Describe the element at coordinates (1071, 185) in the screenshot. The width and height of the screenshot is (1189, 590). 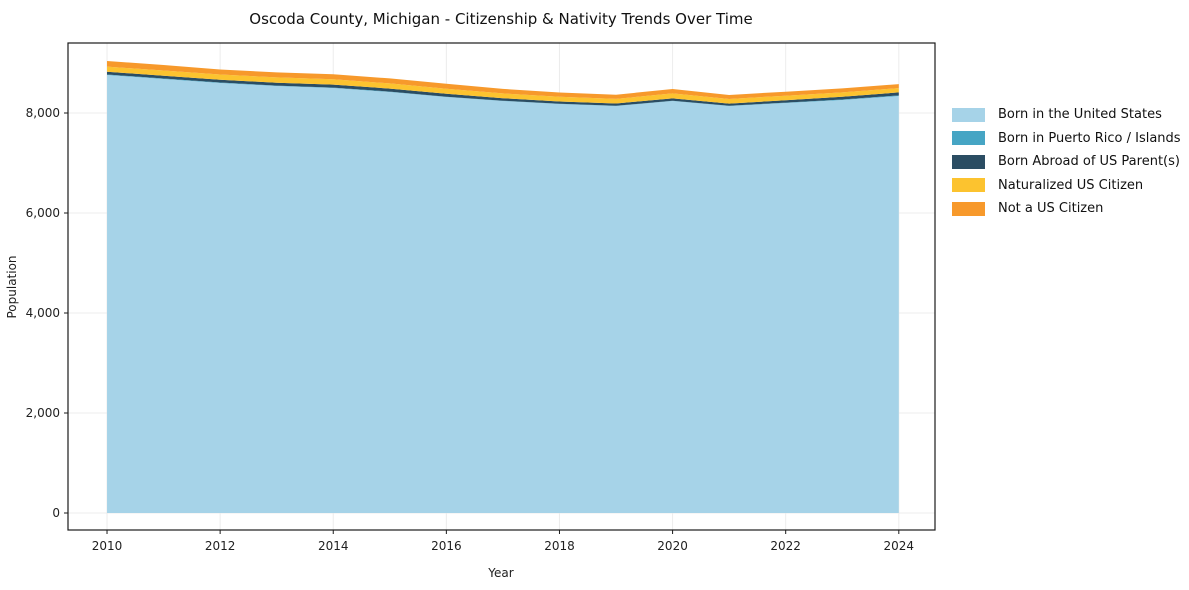
I see `legend-label: Naturalized US Citizen` at that location.